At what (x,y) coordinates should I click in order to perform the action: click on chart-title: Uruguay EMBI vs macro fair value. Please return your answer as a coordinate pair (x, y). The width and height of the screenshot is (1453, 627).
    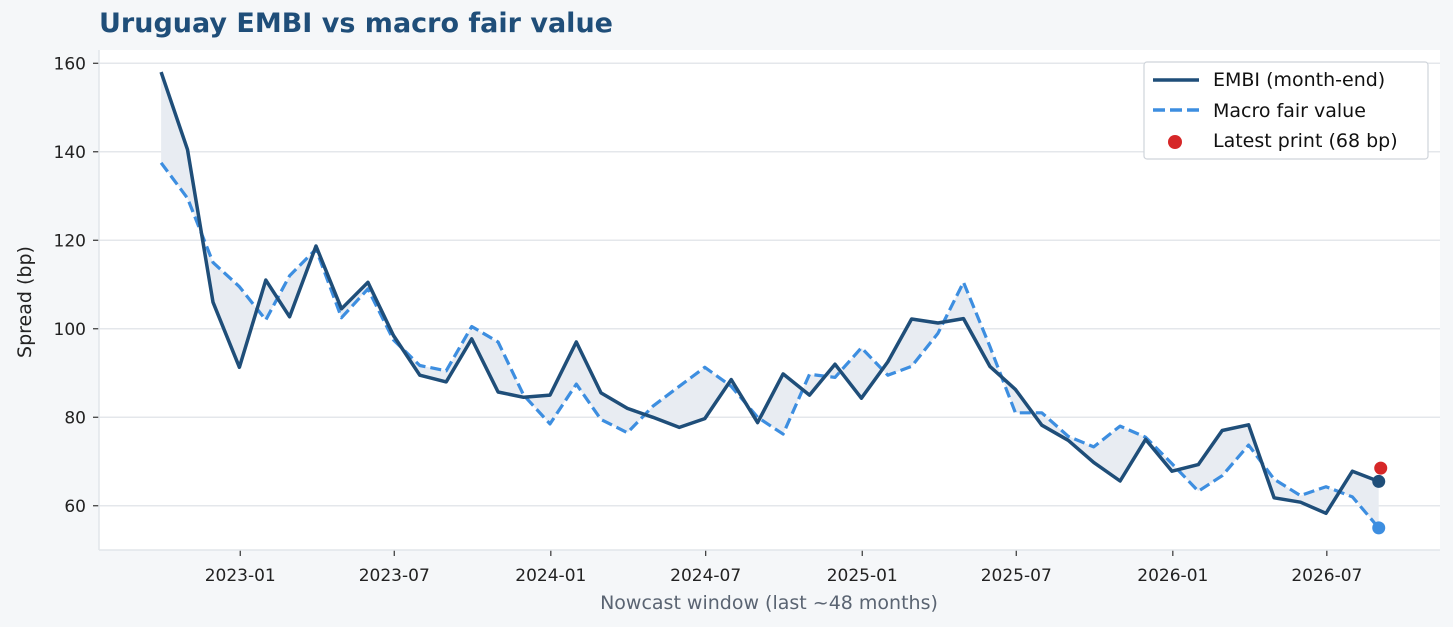
    Looking at the image, I should click on (356, 23).